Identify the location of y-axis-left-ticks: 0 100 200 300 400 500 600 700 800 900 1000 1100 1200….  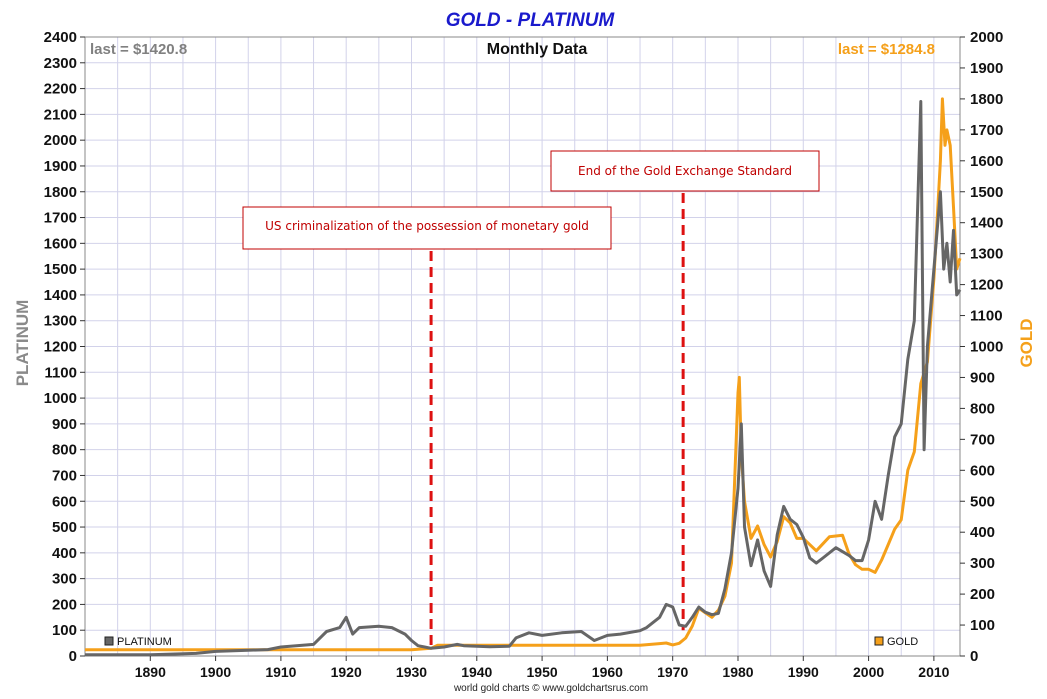
(64, 347).